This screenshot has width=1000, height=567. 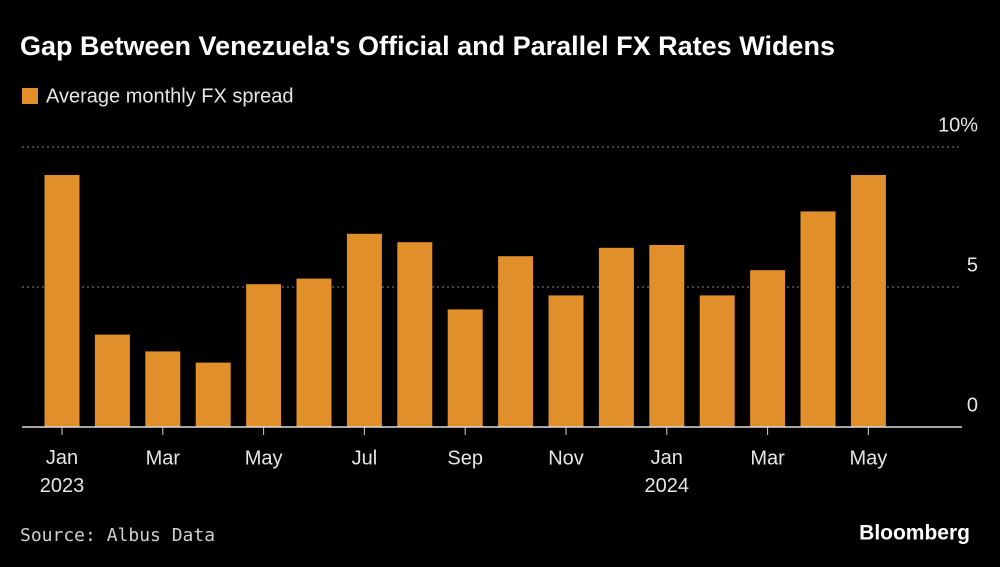 What do you see at coordinates (30, 96) in the screenshot?
I see `legend-swatch` at bounding box center [30, 96].